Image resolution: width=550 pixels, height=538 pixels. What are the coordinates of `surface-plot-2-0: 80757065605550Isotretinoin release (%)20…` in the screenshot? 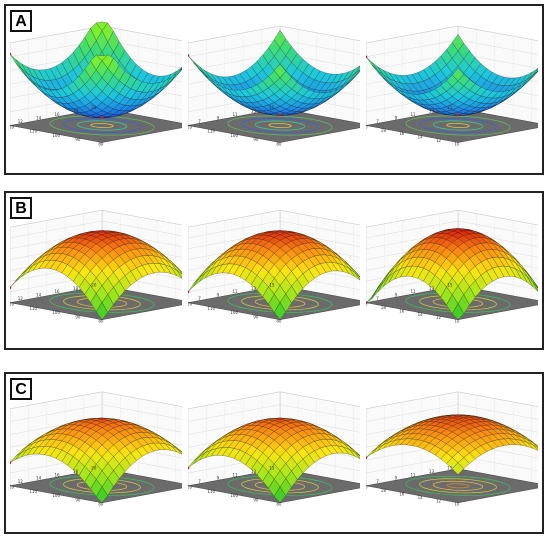 It's located at (96, 449).